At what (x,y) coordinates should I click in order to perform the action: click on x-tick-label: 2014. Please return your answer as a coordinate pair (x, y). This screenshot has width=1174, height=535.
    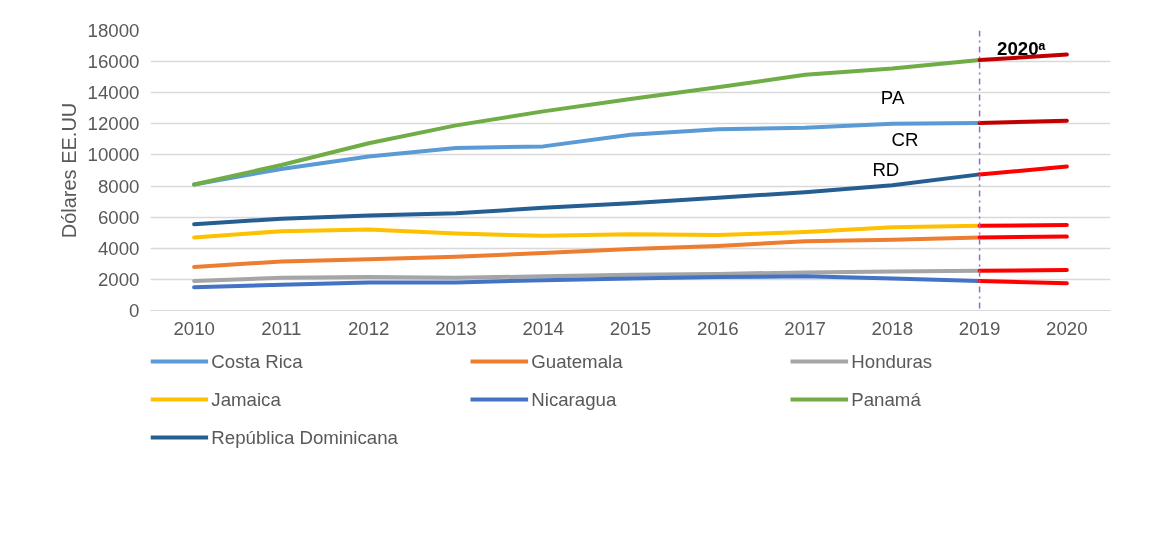
    Looking at the image, I should click on (543, 328).